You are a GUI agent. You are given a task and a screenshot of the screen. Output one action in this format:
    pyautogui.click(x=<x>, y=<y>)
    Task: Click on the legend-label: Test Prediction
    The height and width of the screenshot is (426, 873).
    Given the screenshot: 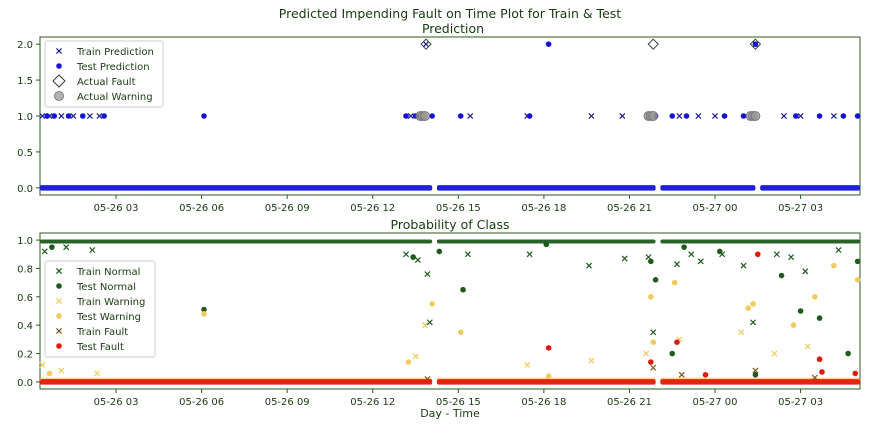 What is the action you would take?
    pyautogui.click(x=113, y=67)
    